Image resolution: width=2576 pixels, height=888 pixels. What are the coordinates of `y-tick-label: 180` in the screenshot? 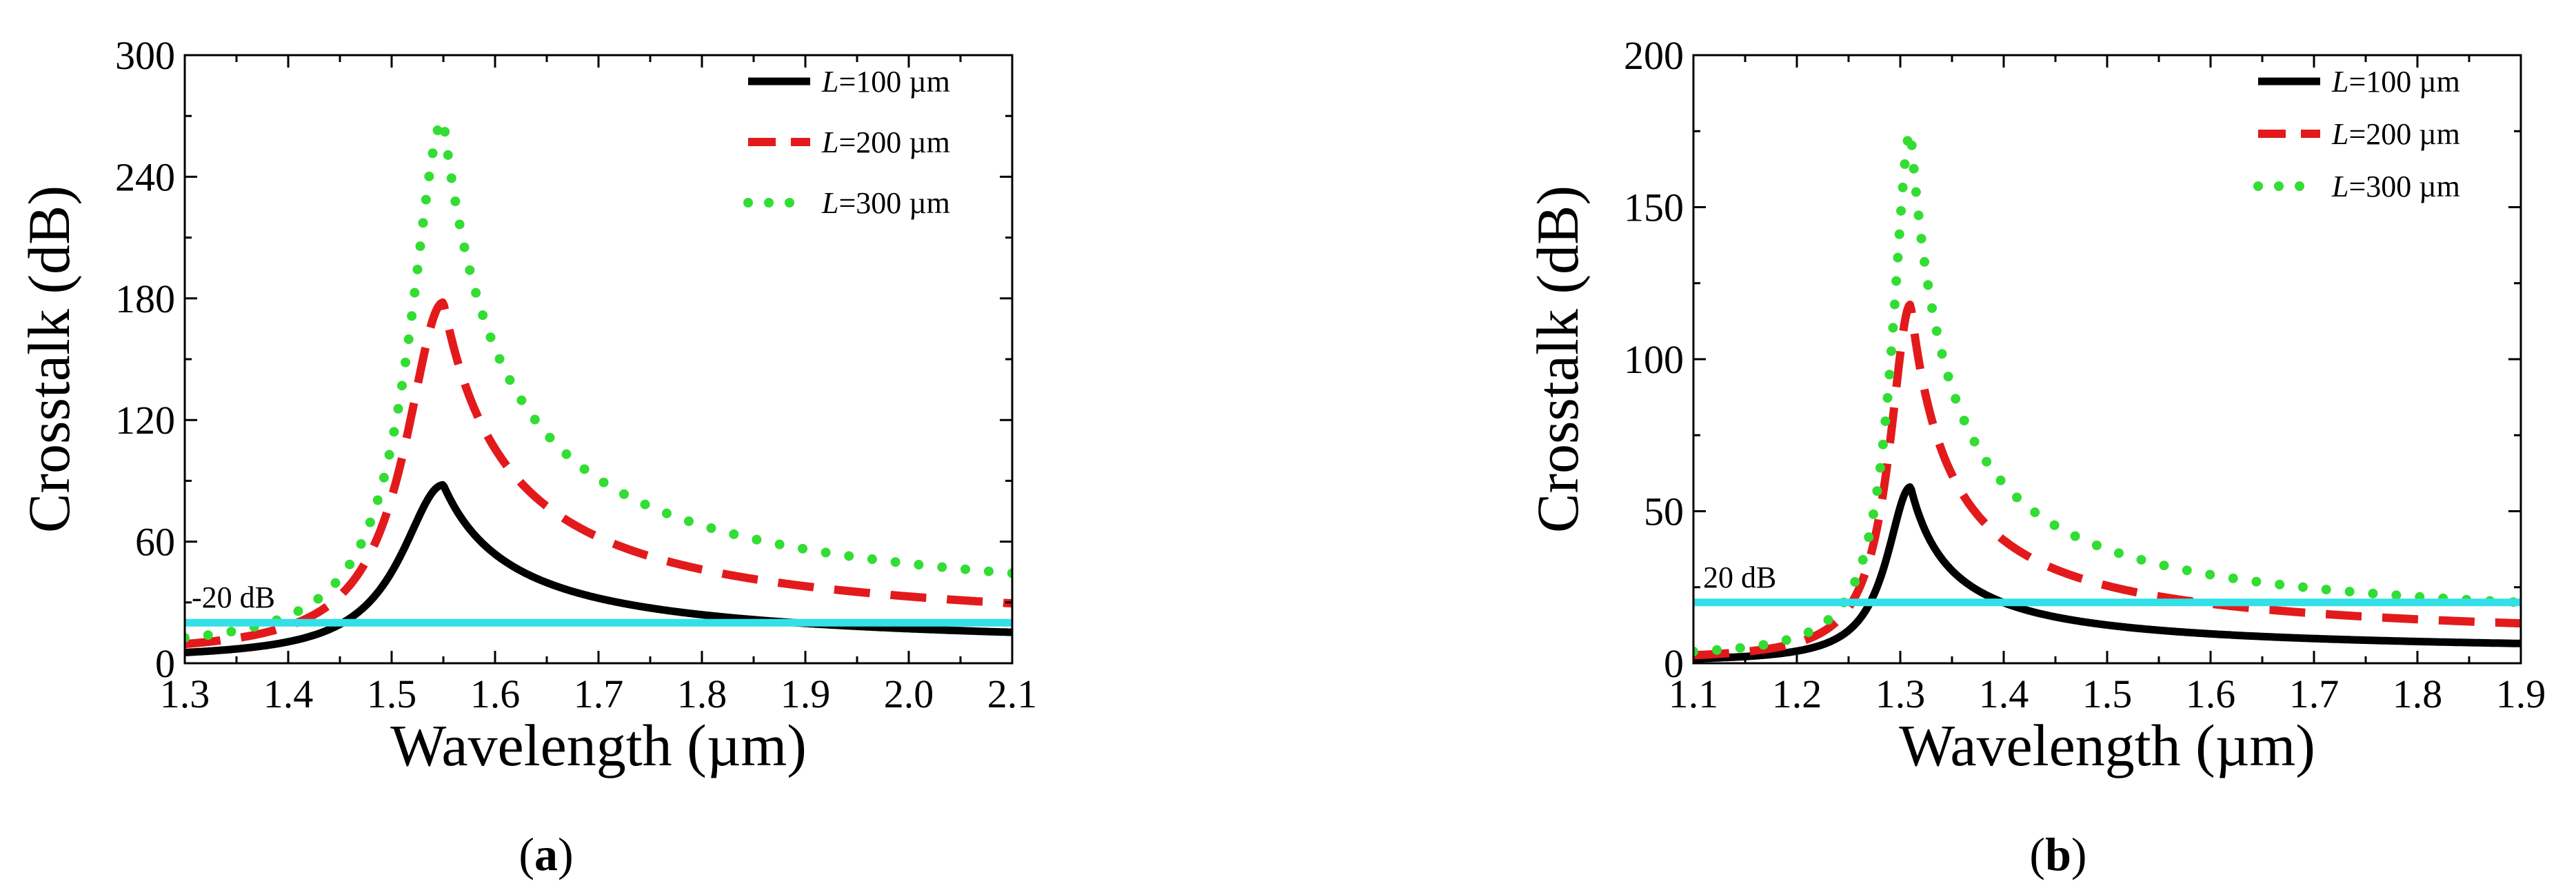 It's located at (145, 298).